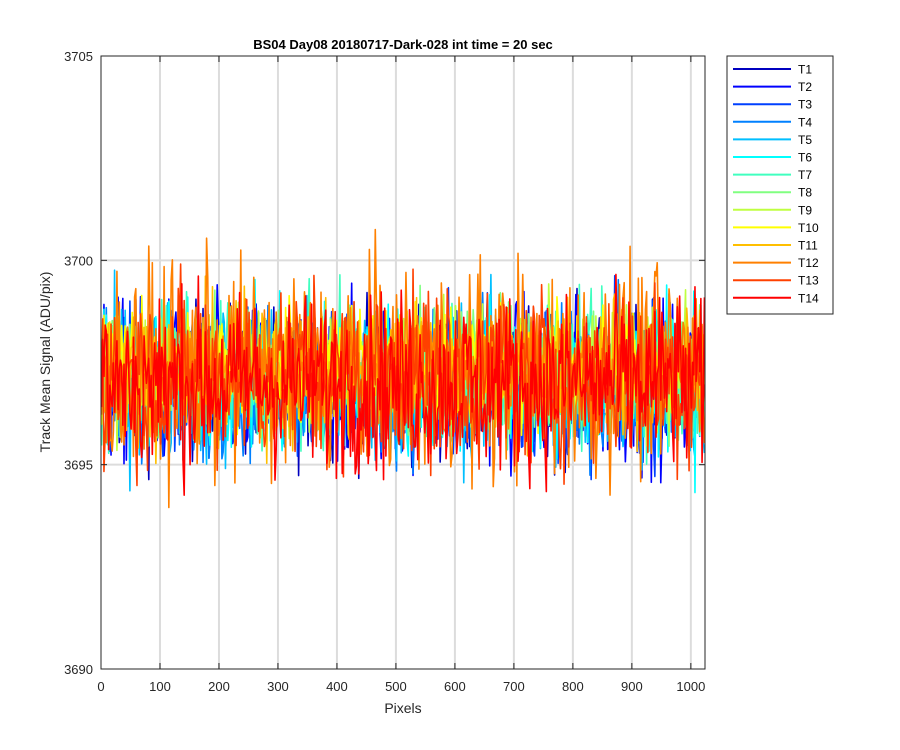 The width and height of the screenshot is (900, 750). Describe the element at coordinates (396, 686) in the screenshot. I see `x-tick-label-500: 500` at that location.